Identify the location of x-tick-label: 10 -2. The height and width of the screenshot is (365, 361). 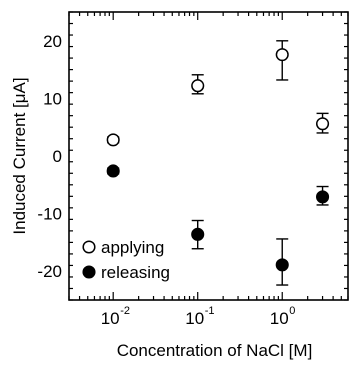
(115, 316).